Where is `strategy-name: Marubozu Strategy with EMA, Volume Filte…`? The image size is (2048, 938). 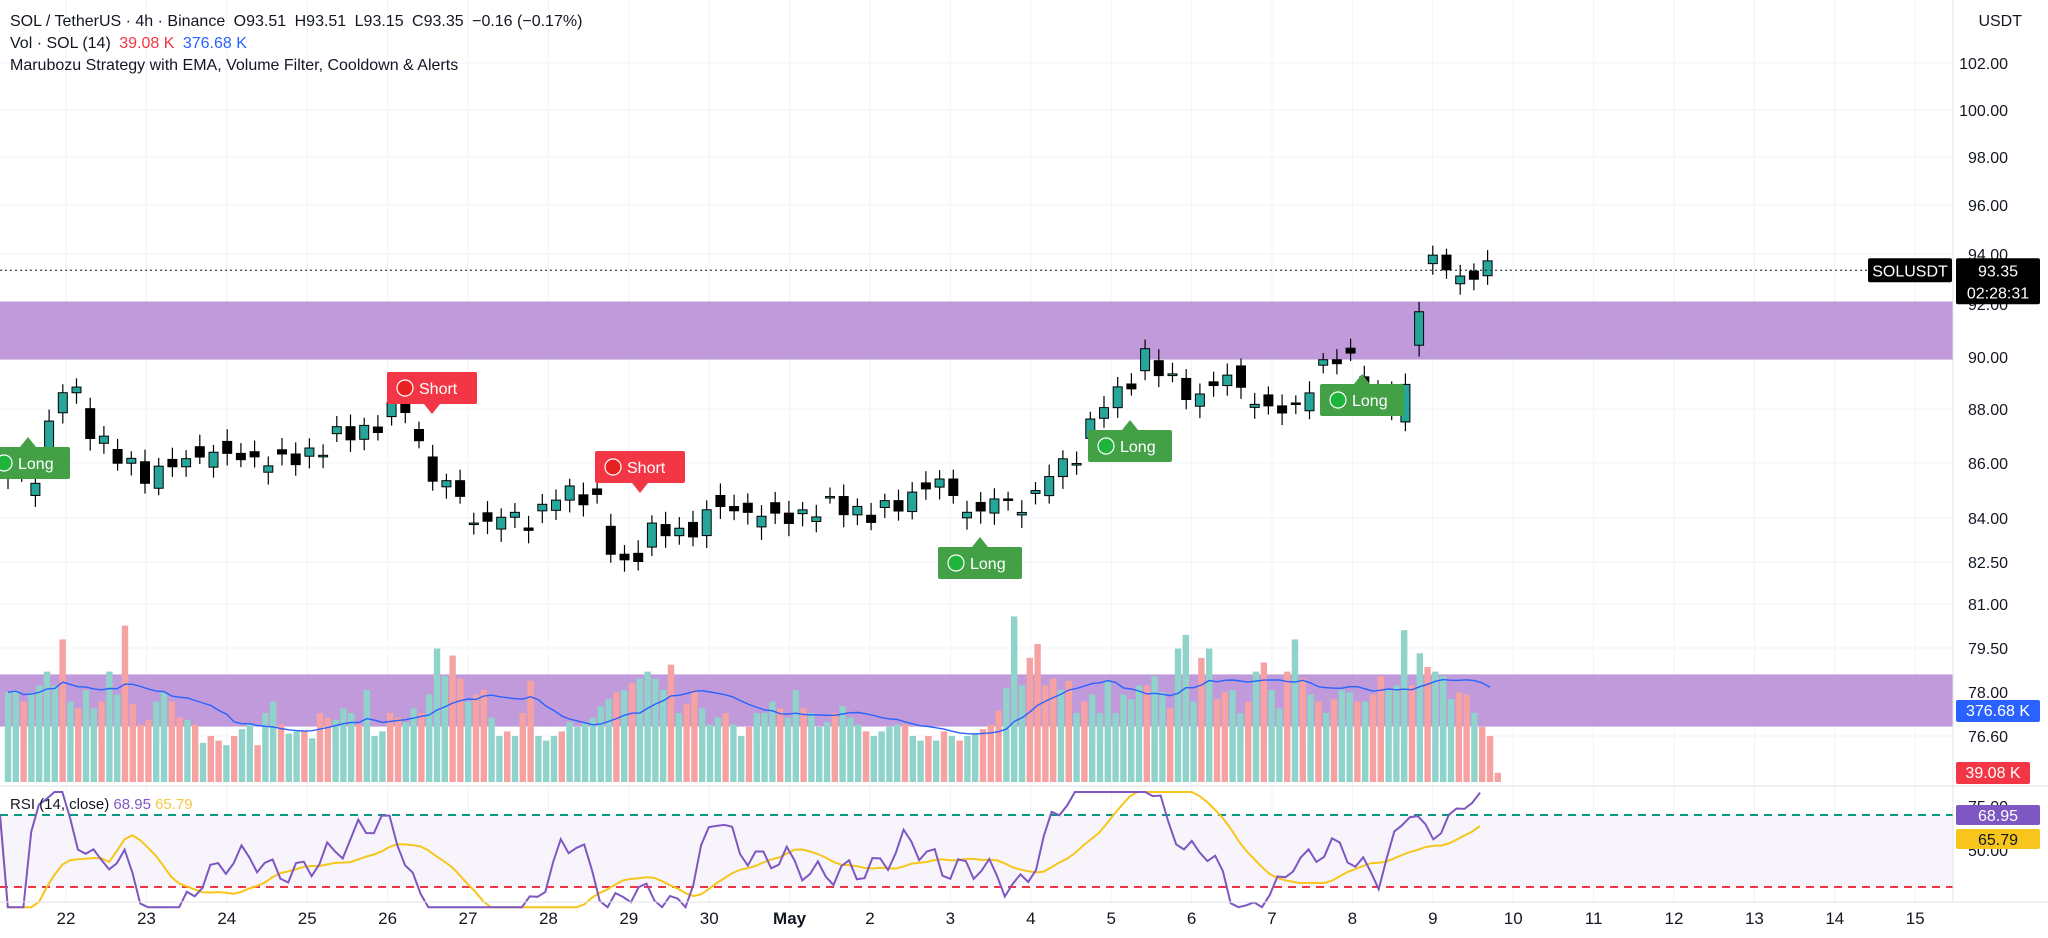
strategy-name: Marubozu Strategy with EMA, Volume Filte… is located at coordinates (234, 65).